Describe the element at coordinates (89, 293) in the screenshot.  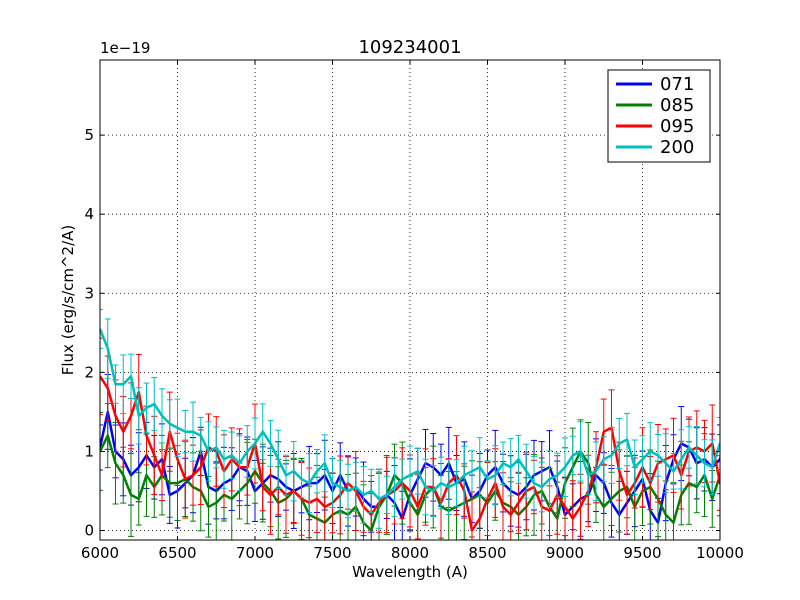
I see `y-tick-label: 3` at that location.